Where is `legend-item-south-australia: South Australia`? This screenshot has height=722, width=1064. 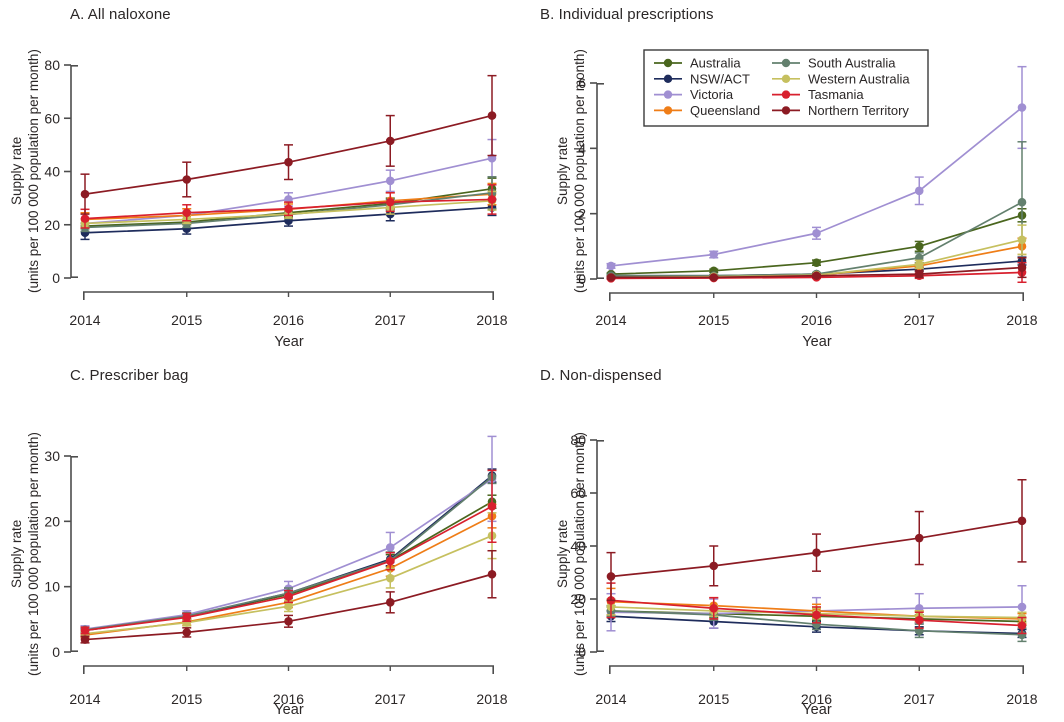
legend-item-south-australia: South Australia is located at coordinates (834, 63).